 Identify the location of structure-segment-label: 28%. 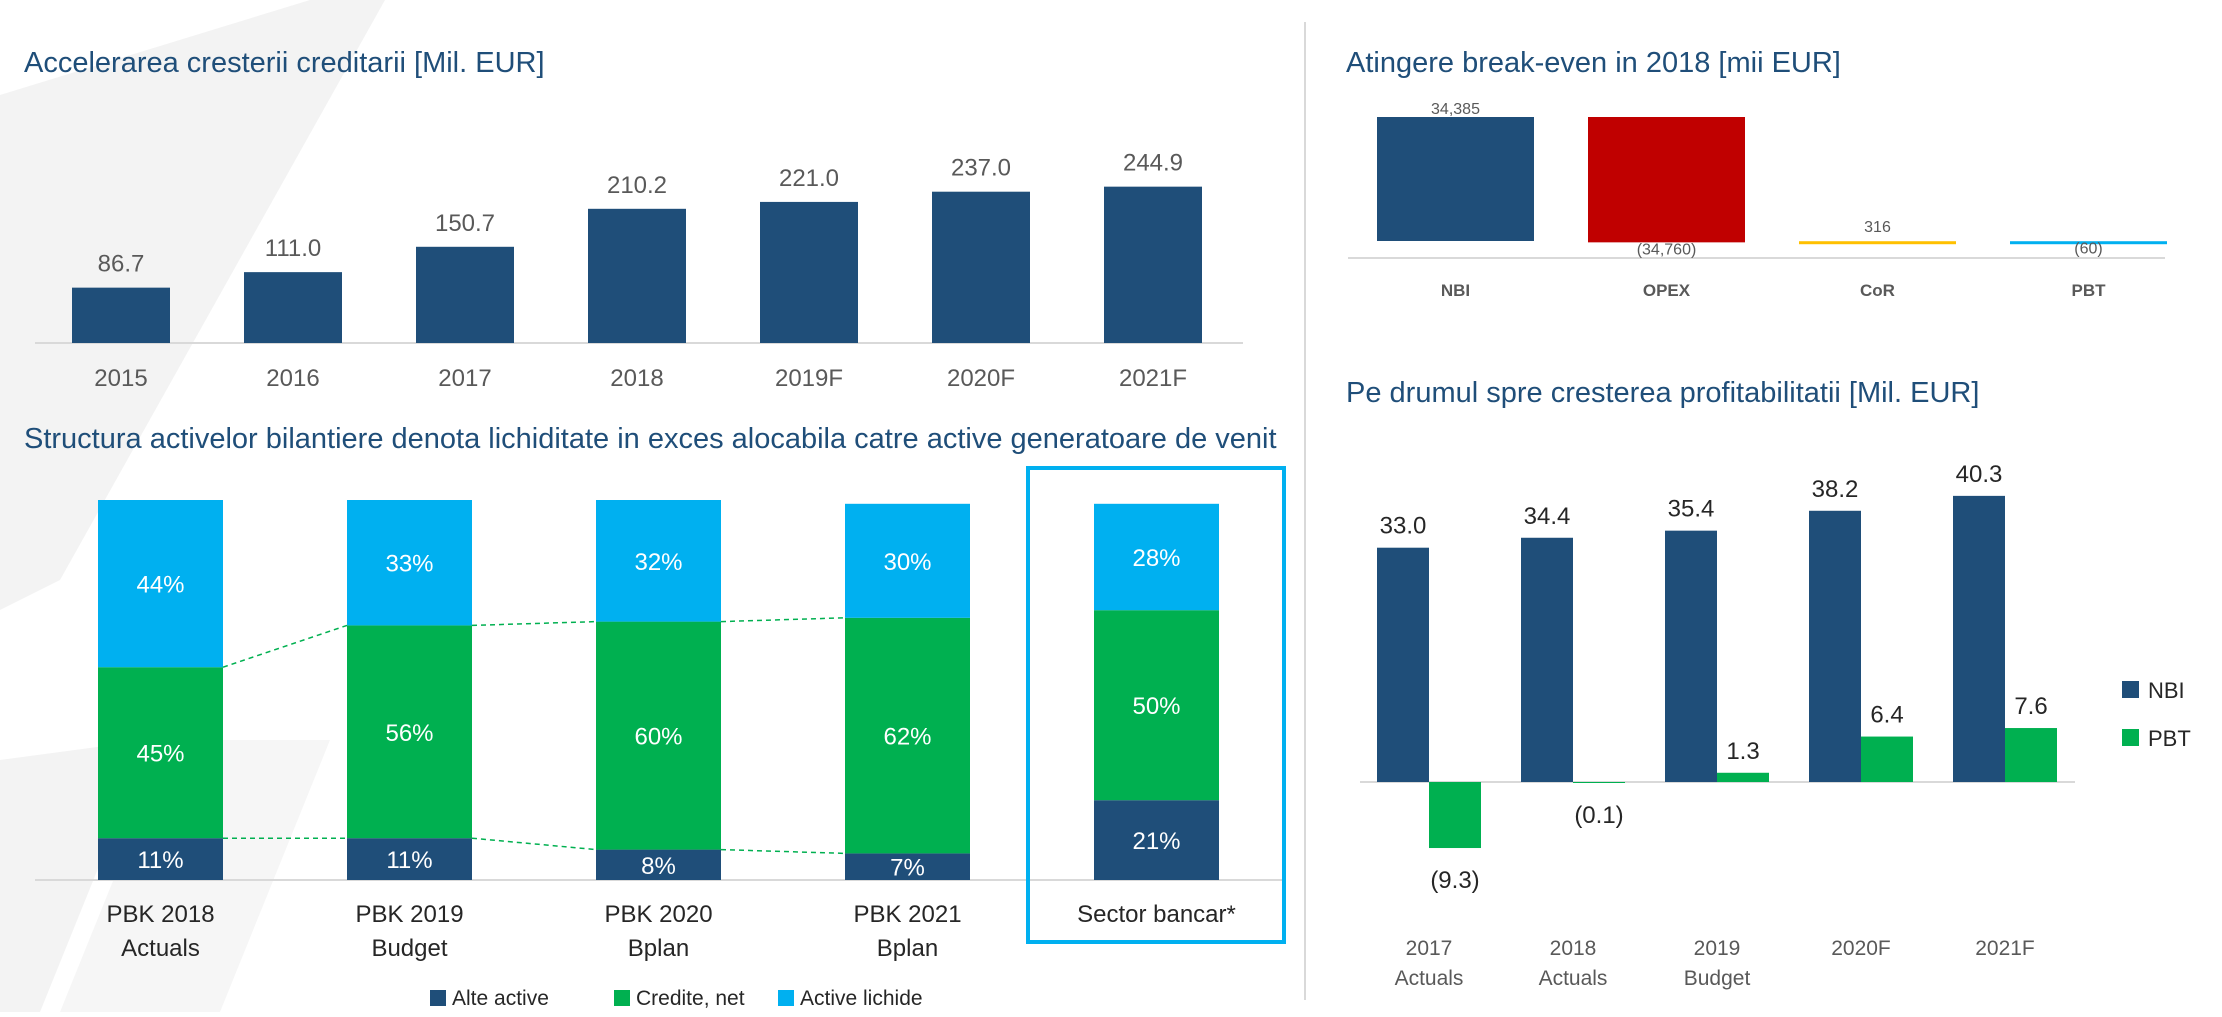
(1156, 558).